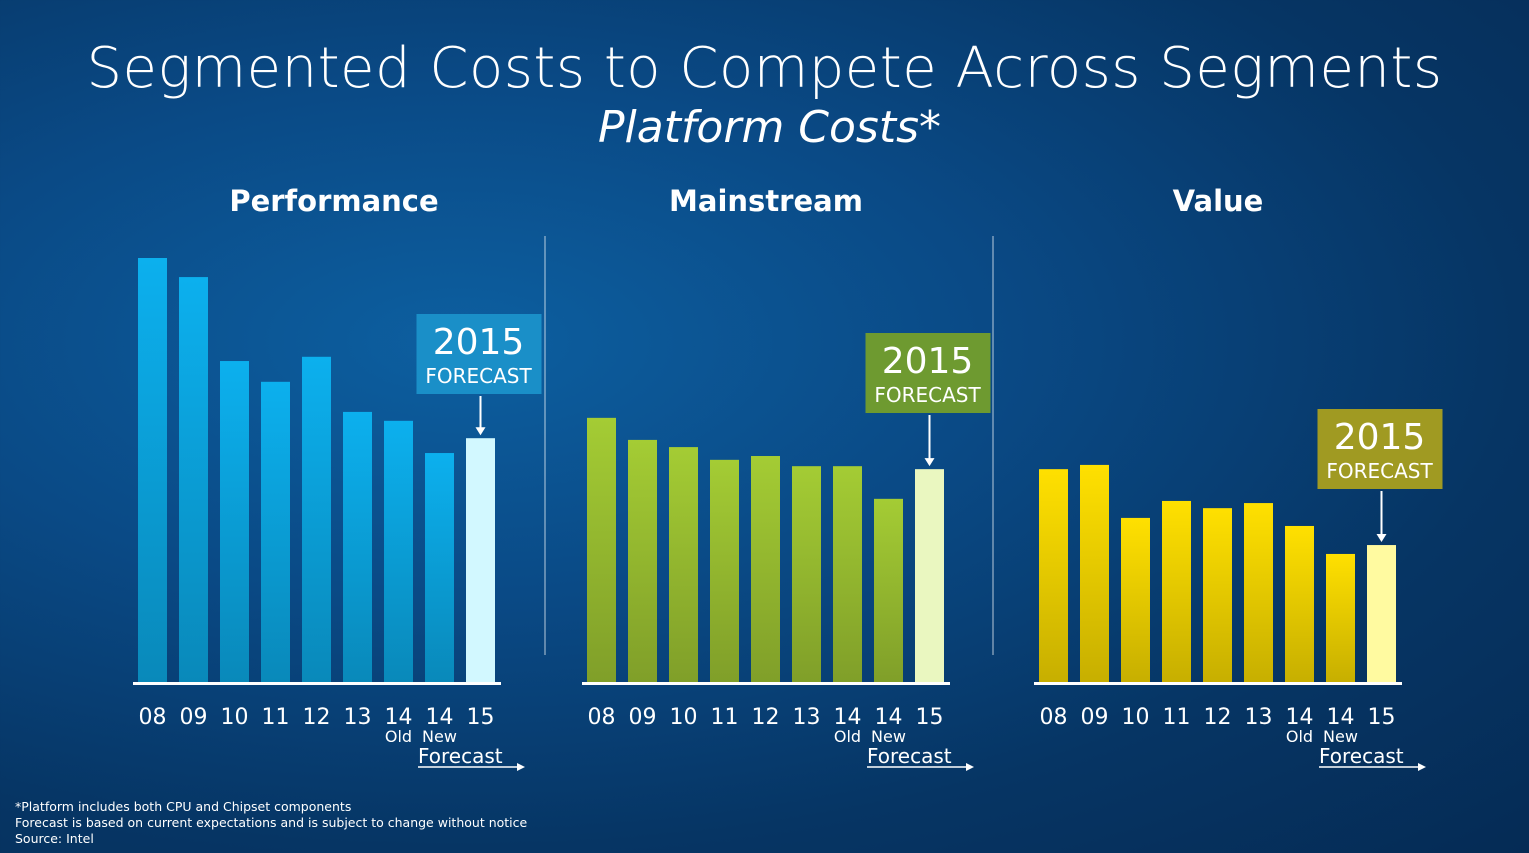 This screenshot has width=1529, height=853. What do you see at coordinates (769, 127) in the screenshot?
I see `slide-subtitle: Platform Costs*` at bounding box center [769, 127].